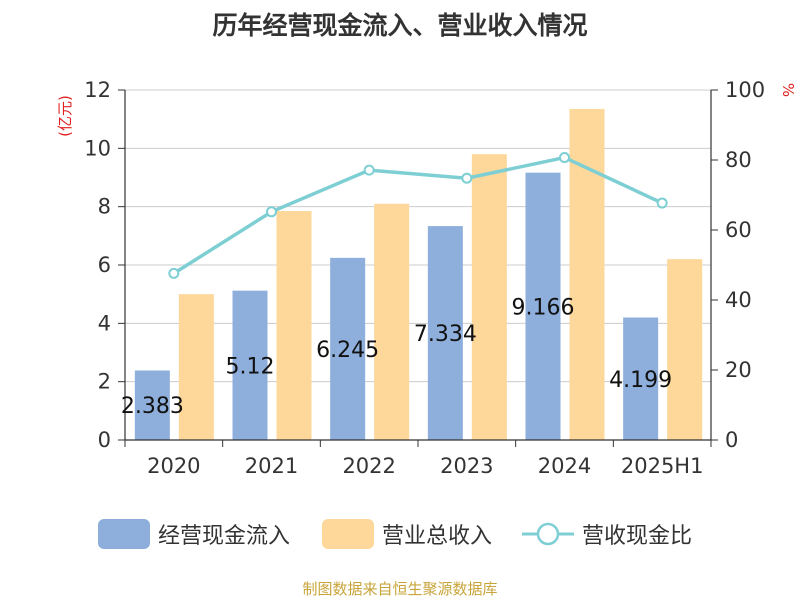  What do you see at coordinates (731, 440) in the screenshot?
I see `right-tick-label: 0` at bounding box center [731, 440].